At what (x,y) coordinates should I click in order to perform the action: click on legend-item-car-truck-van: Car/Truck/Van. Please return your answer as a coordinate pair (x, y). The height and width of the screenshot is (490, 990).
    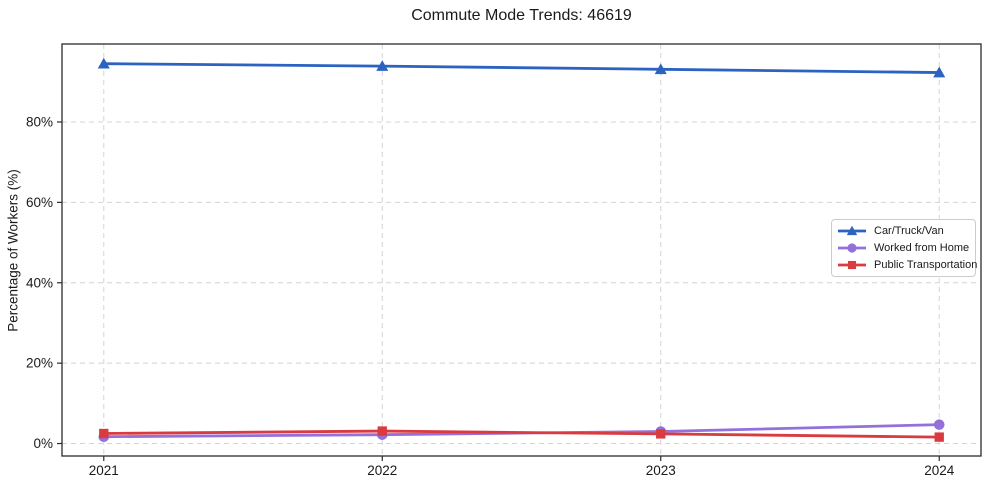
    Looking at the image, I should click on (903, 231).